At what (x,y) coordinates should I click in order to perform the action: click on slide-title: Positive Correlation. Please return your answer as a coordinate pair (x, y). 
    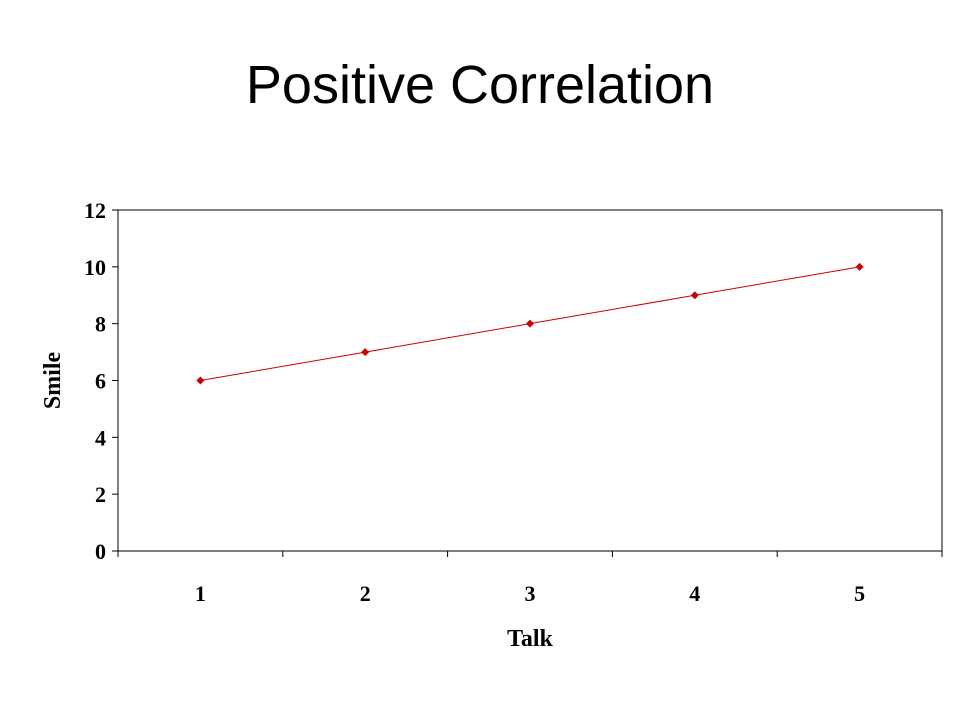
    Looking at the image, I should click on (480, 85).